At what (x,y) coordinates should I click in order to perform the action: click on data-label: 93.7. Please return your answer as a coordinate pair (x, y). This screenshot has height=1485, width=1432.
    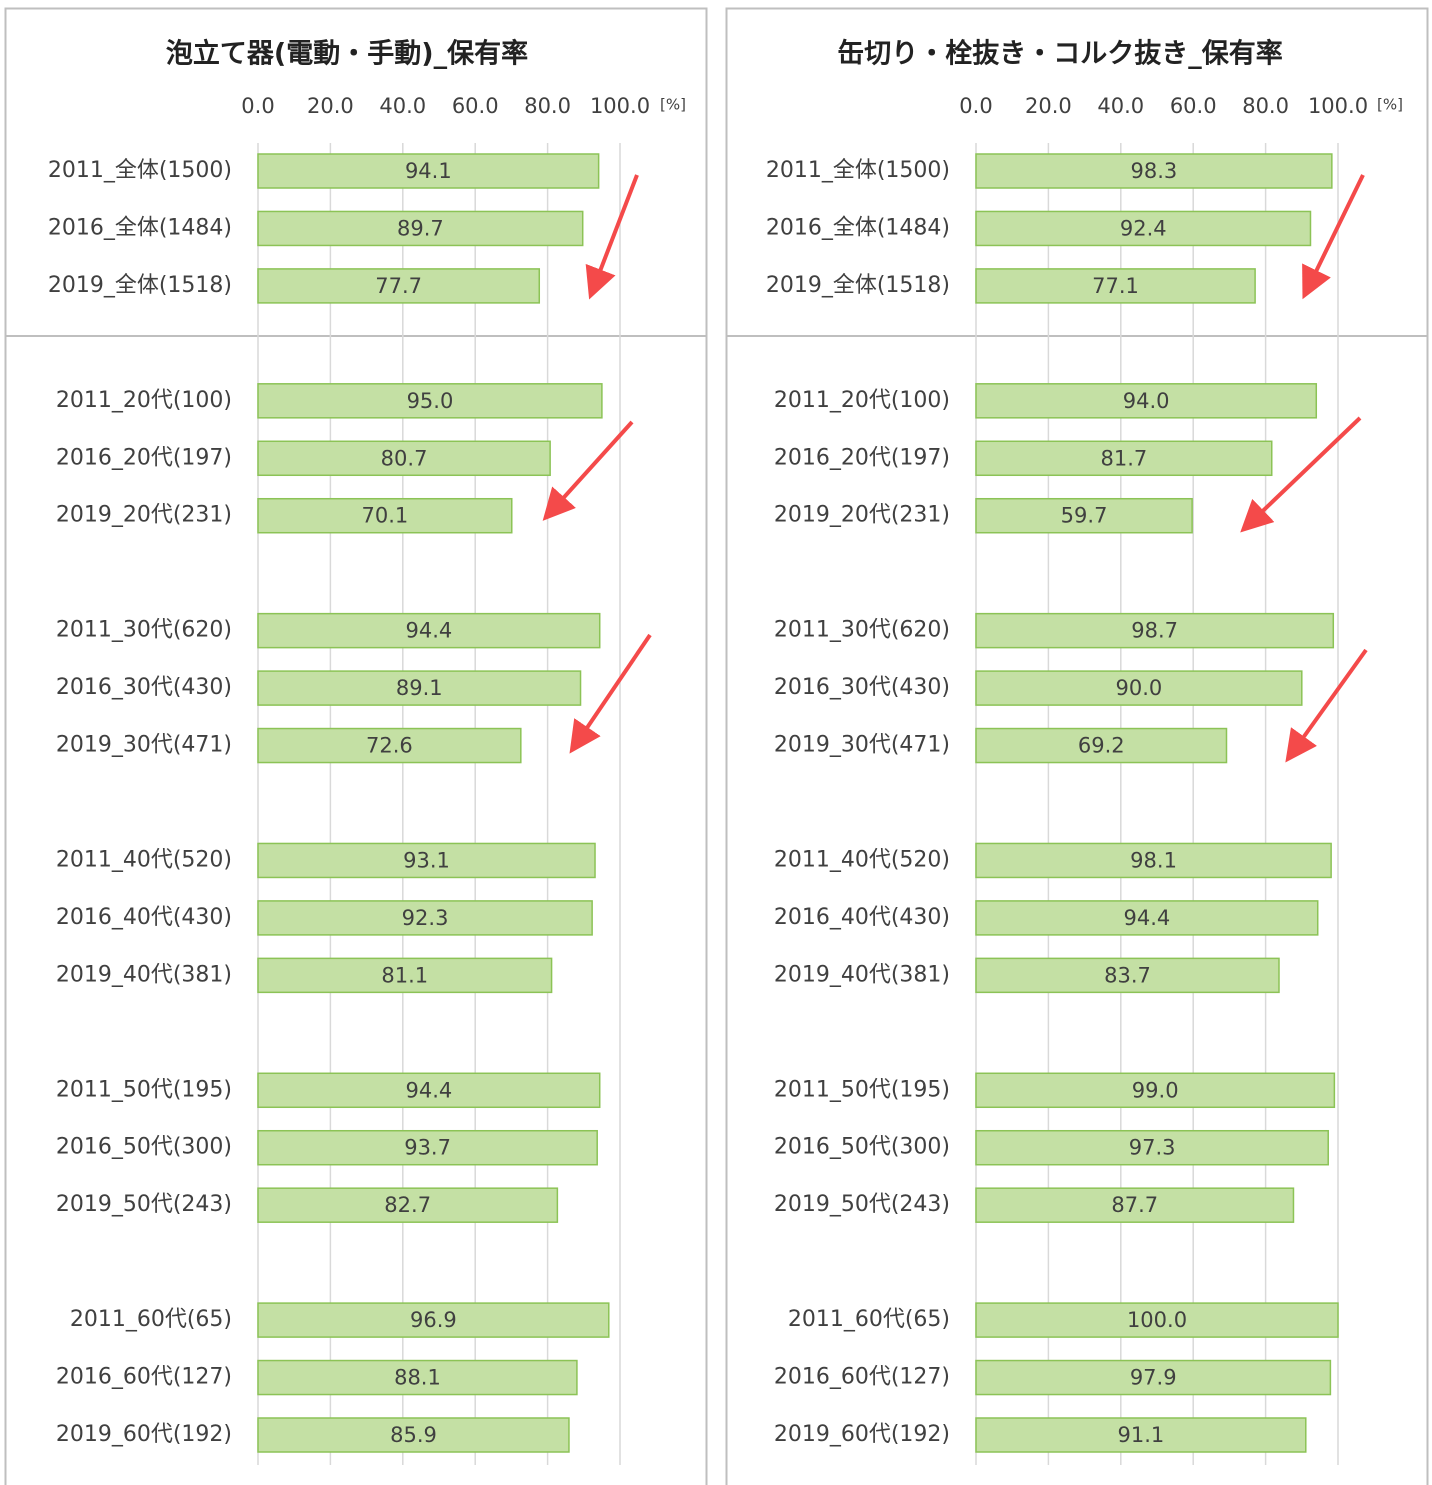
    Looking at the image, I should click on (427, 1148).